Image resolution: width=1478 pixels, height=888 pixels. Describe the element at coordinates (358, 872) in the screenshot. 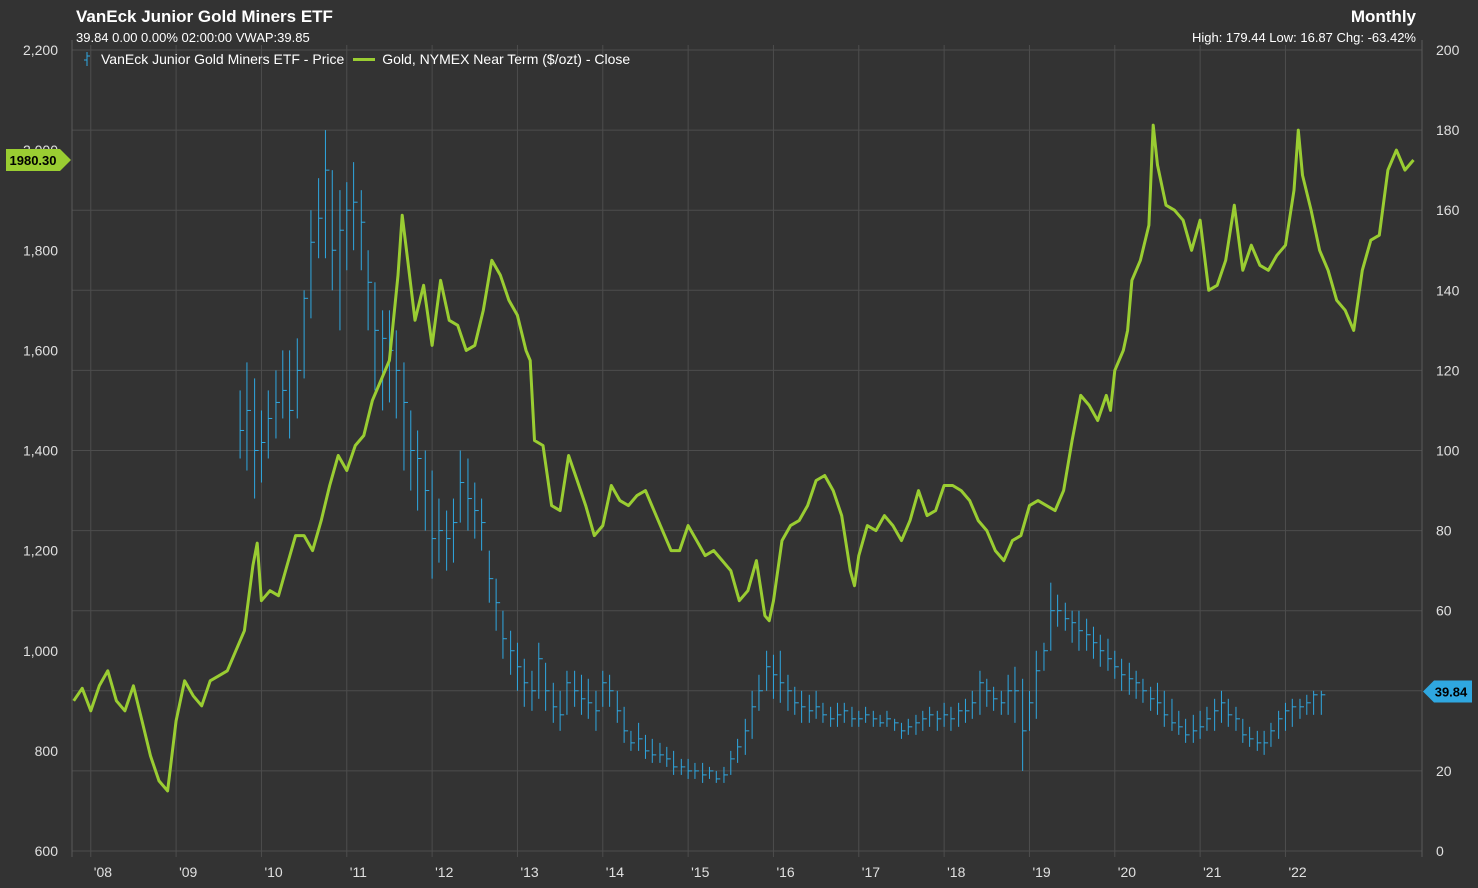

I see `x-tick-label: '11` at that location.